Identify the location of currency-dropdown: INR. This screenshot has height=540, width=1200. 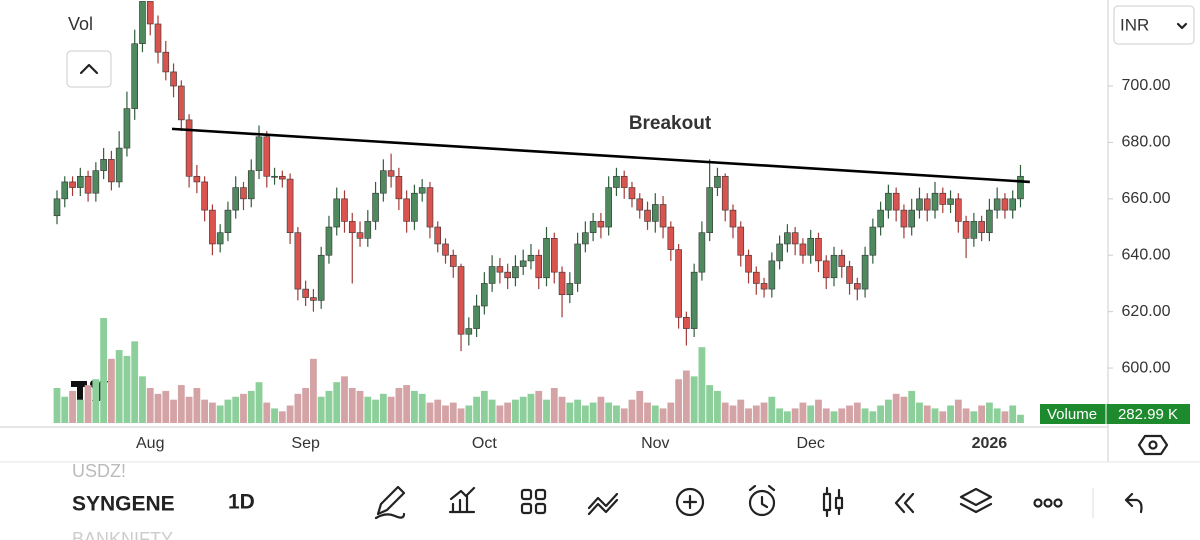
(1154, 25).